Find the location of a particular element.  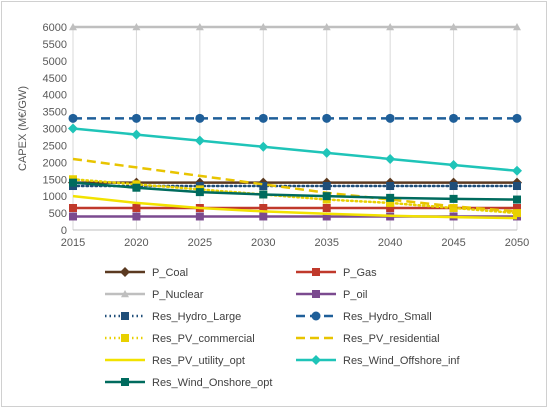

y-tick-label: 4000 is located at coordinates (55, 96).